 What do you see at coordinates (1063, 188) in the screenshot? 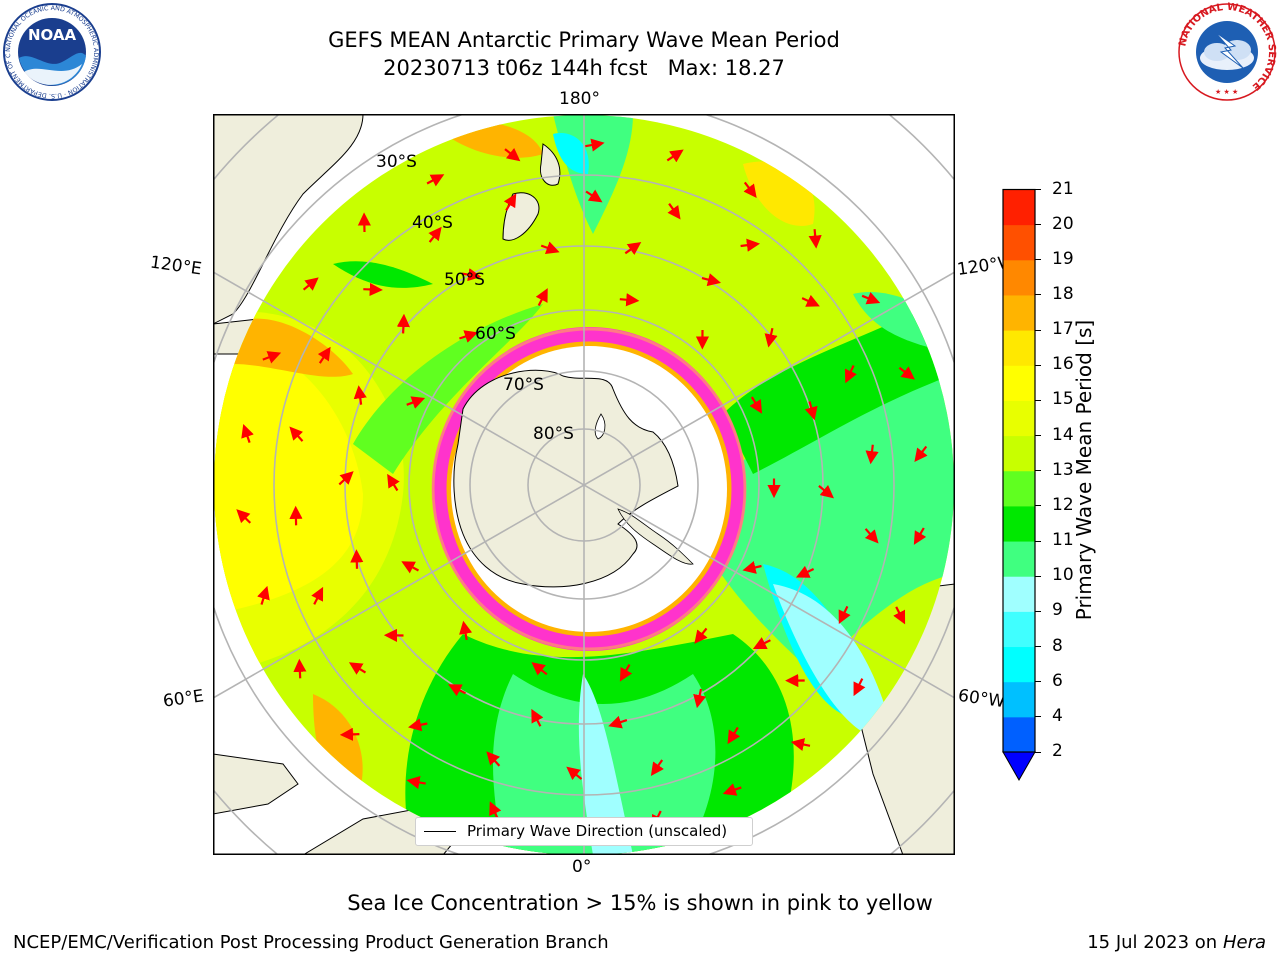
I see `colorbar-tick-label: 21` at bounding box center [1063, 188].